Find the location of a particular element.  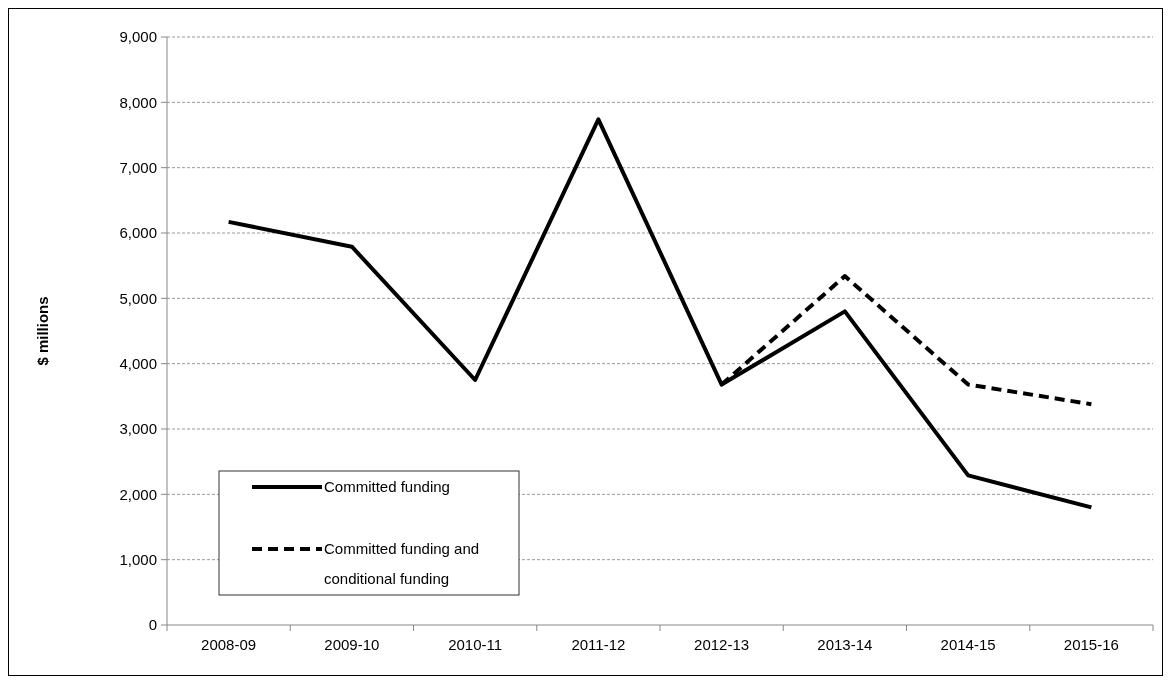

x-tick-label: 2015-16 is located at coordinates (1091, 644).